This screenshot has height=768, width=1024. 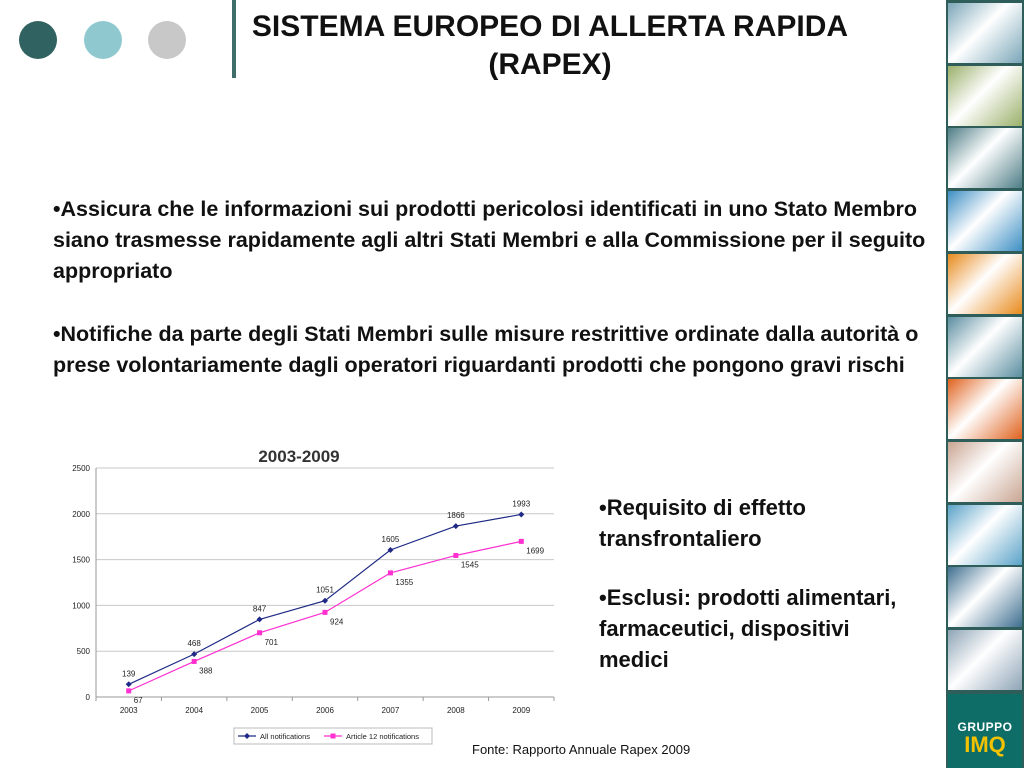 I want to click on y-tick-label: 1500, so click(x=81, y=560).